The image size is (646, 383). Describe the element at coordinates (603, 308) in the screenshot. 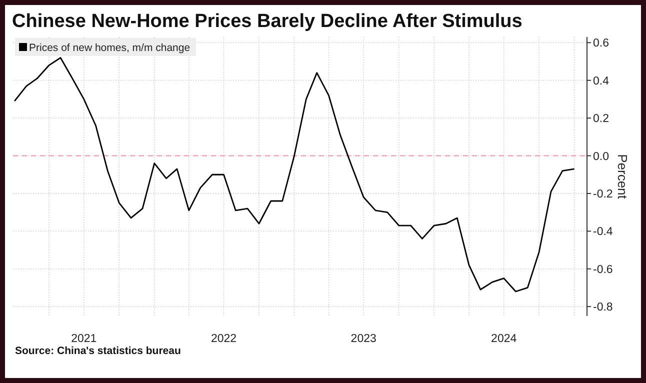

I see `y-tick-label: -0.8` at that location.